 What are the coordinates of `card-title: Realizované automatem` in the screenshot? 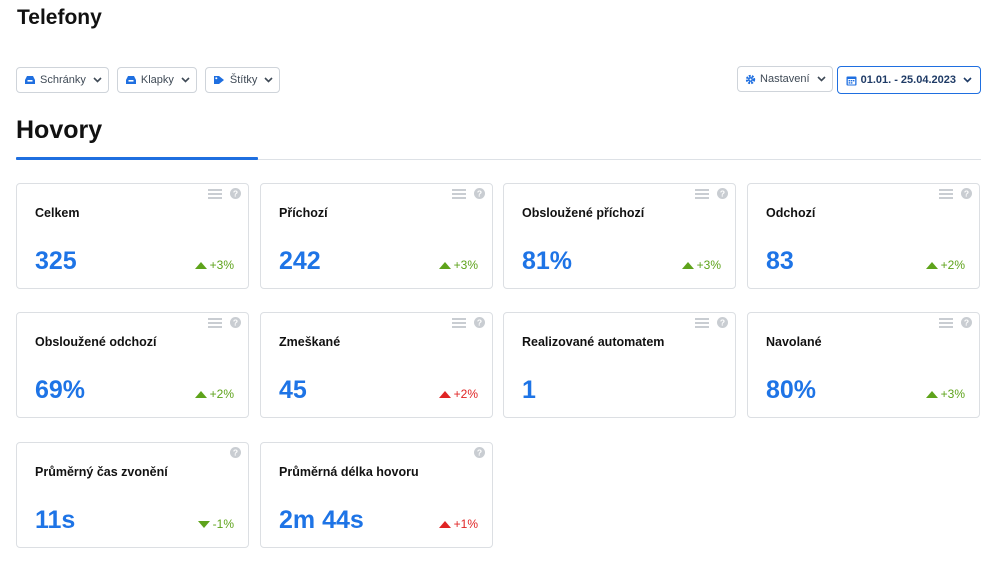 It's located at (593, 342).